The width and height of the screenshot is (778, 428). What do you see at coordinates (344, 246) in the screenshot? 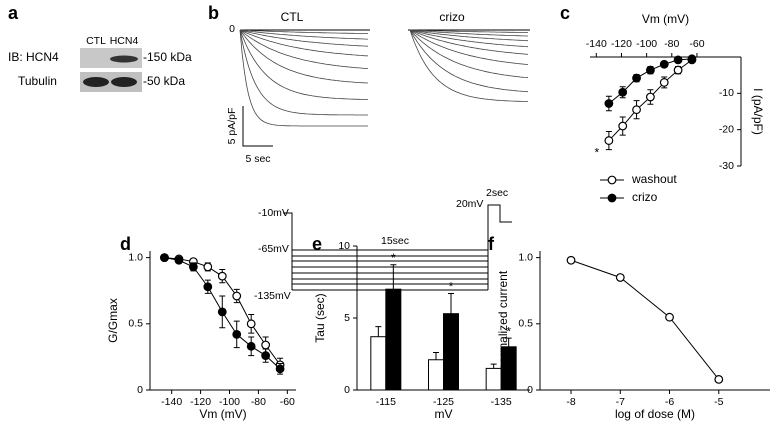
I see `y-tick-label: 10` at bounding box center [344, 246].